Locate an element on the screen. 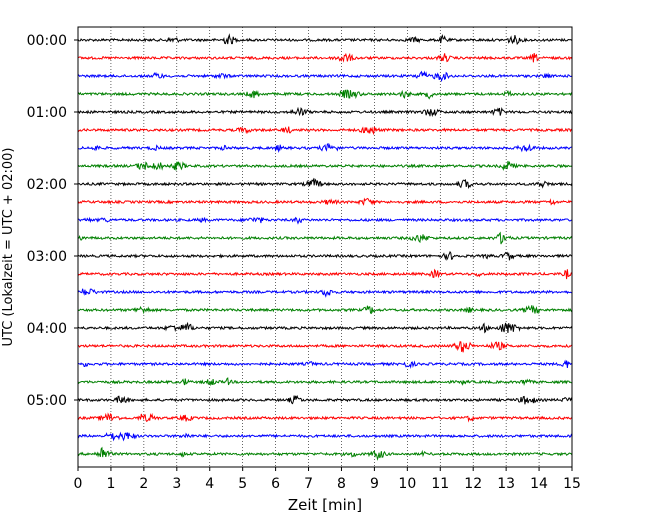 The image size is (650, 524). x-tick-label: 5 is located at coordinates (242, 484).